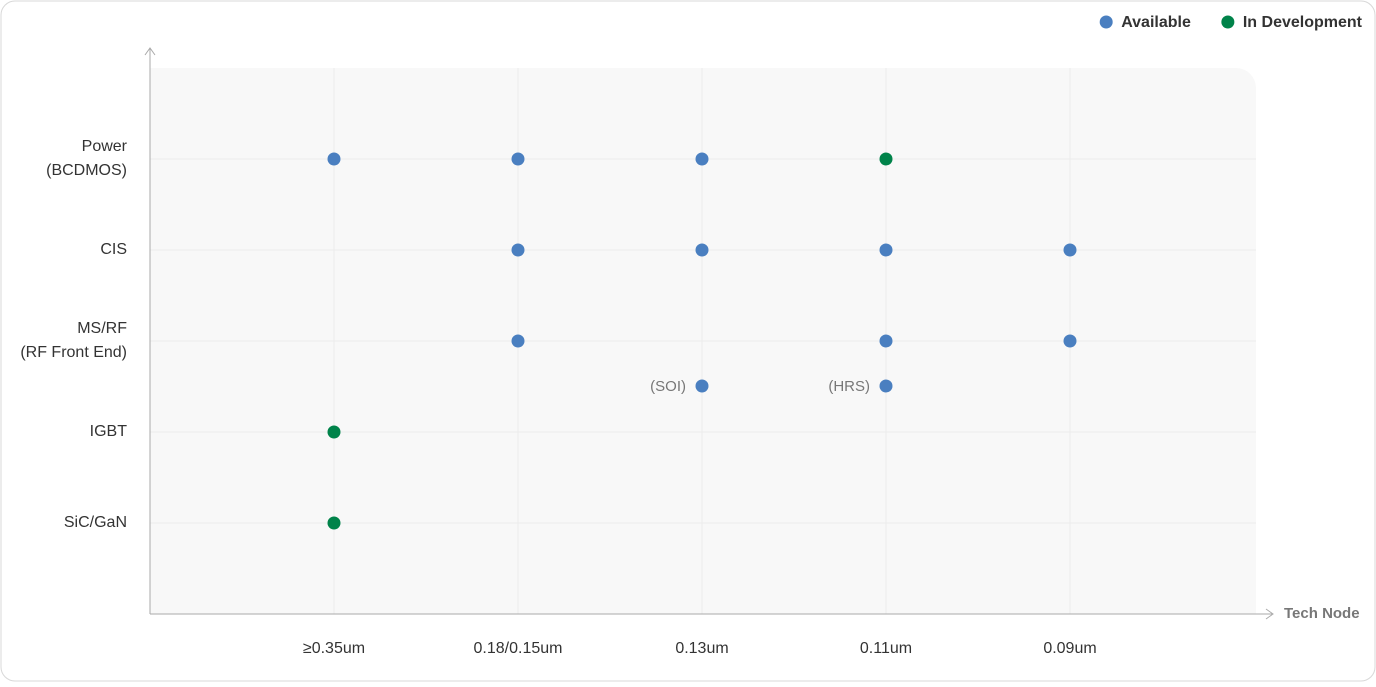  What do you see at coordinates (1269, 614) in the screenshot?
I see `x-axis-arrow` at bounding box center [1269, 614].